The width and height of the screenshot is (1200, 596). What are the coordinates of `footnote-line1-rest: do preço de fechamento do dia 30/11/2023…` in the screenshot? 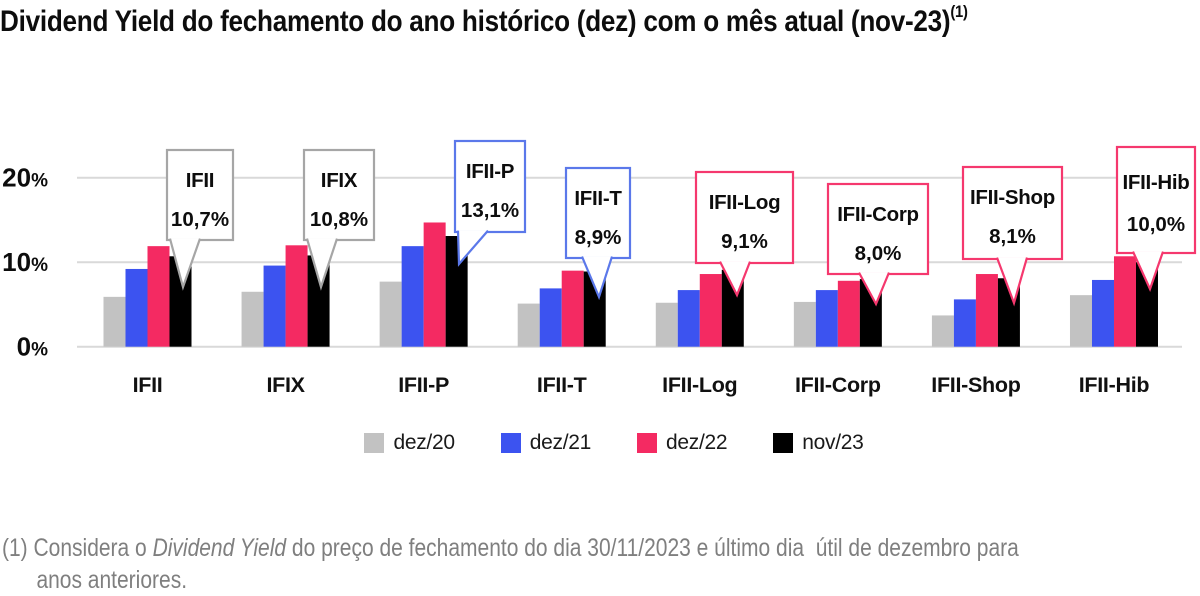 It's located at (652, 548).